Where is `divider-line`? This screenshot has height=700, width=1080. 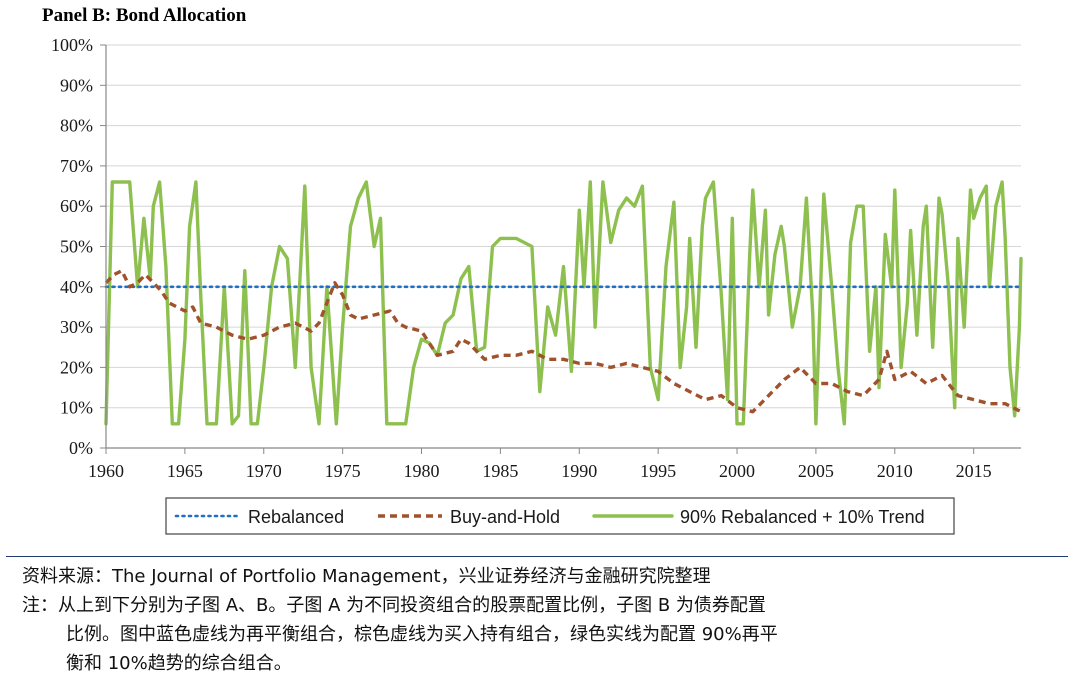
divider-line is located at coordinates (537, 556).